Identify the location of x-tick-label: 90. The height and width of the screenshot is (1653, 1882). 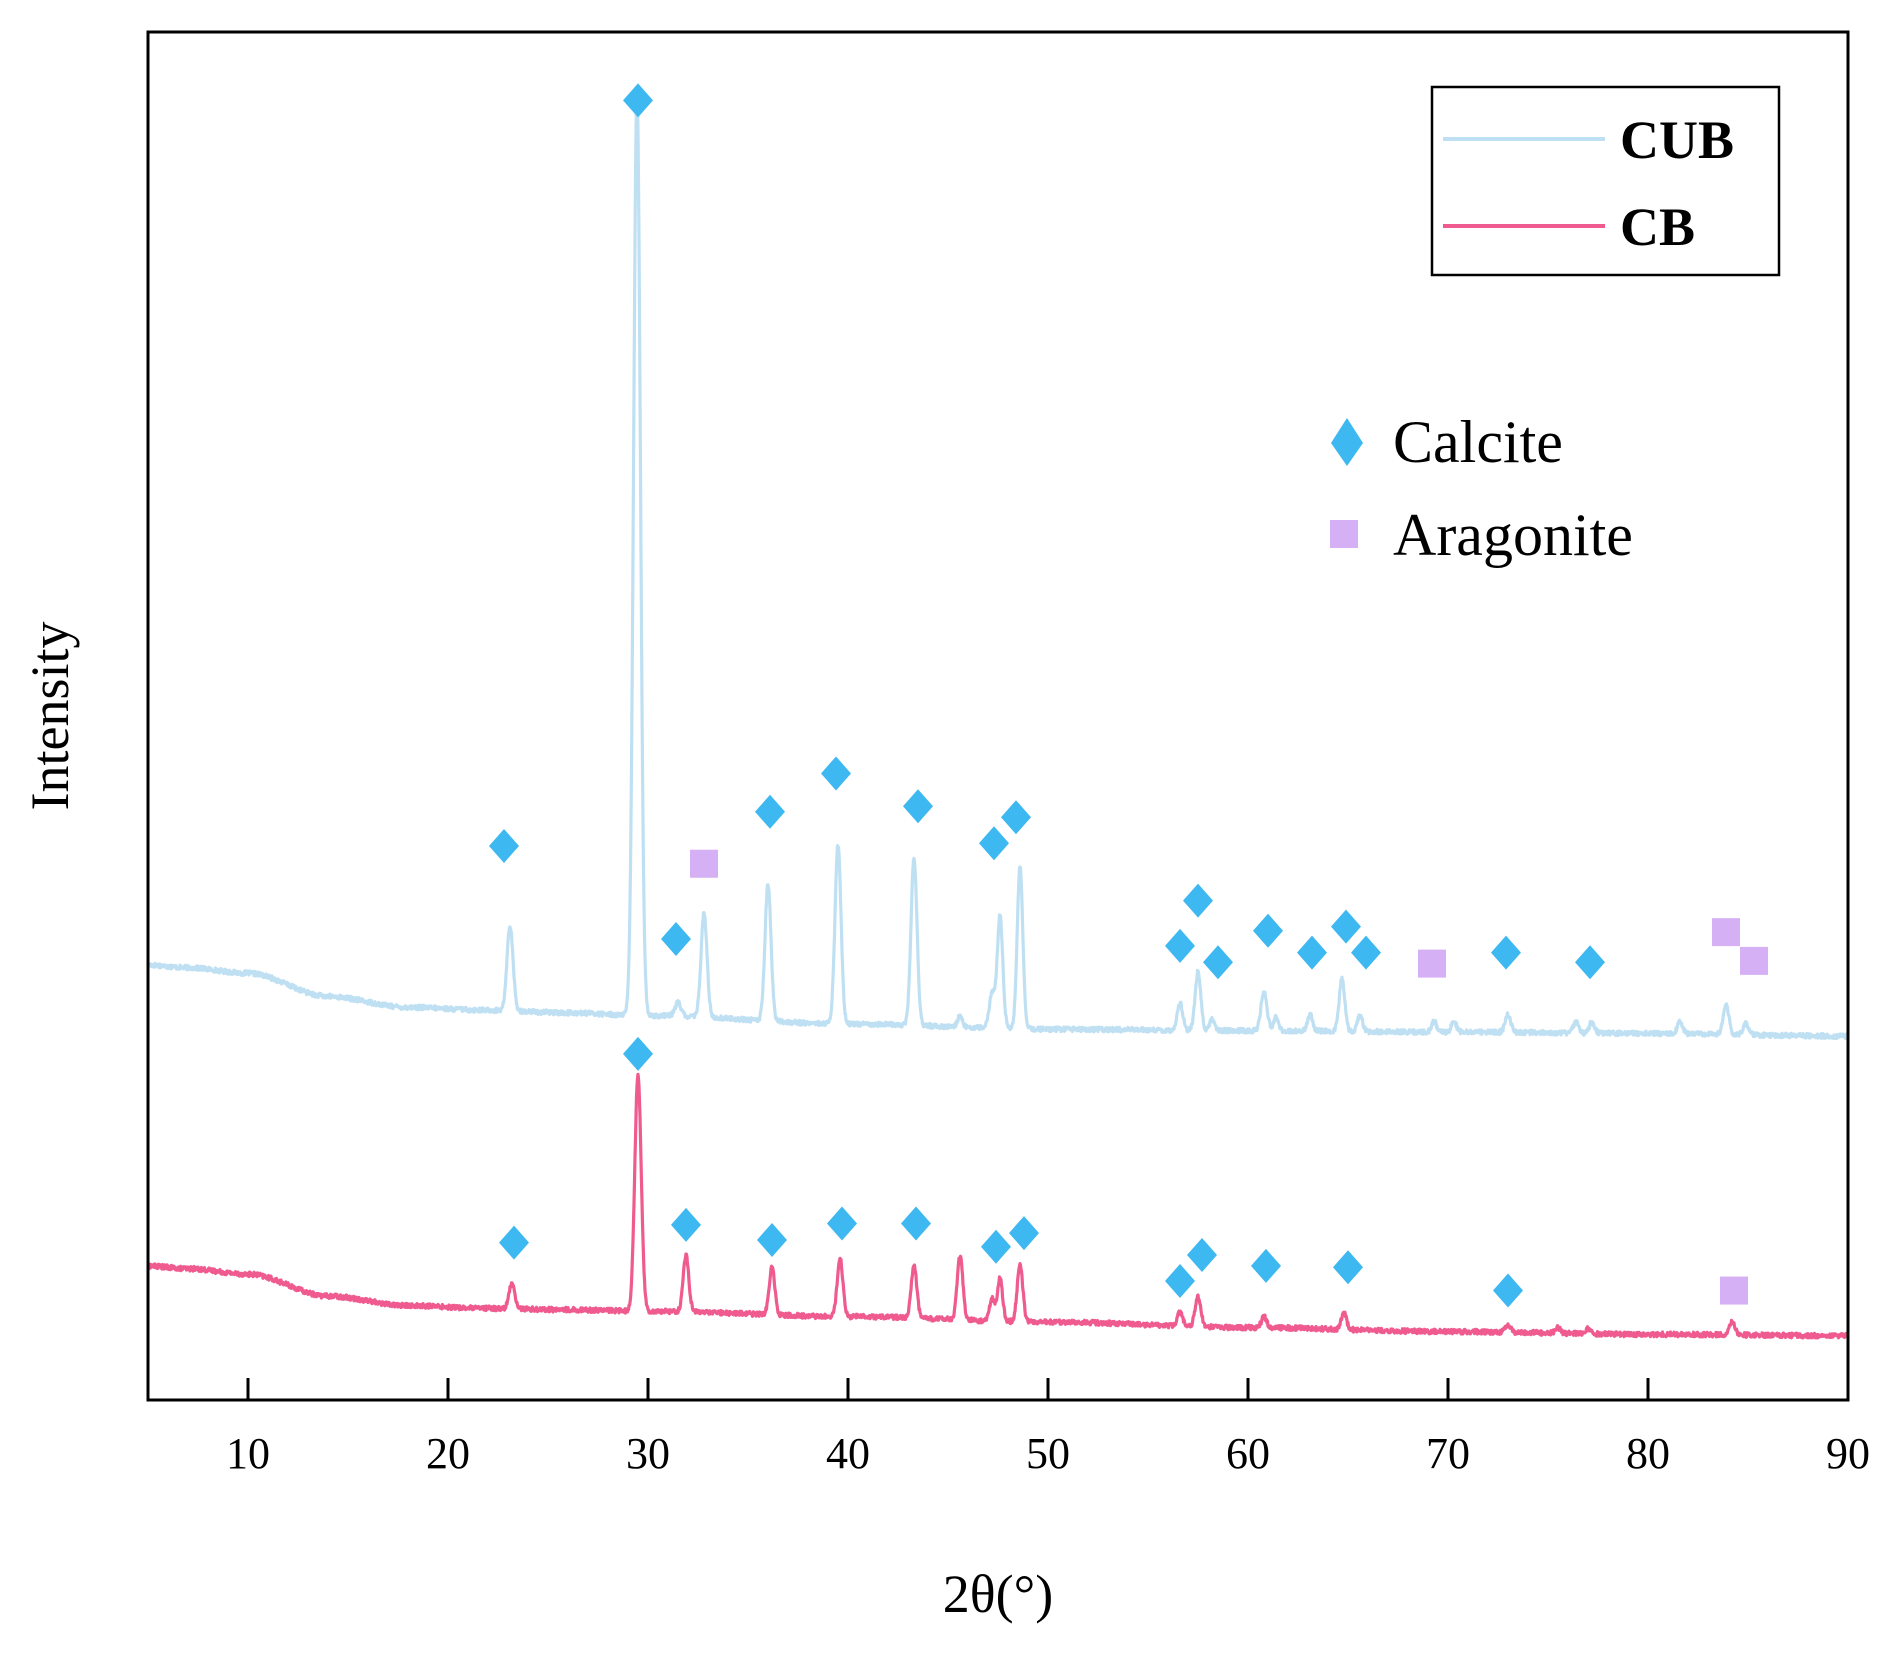
(1848, 1453).